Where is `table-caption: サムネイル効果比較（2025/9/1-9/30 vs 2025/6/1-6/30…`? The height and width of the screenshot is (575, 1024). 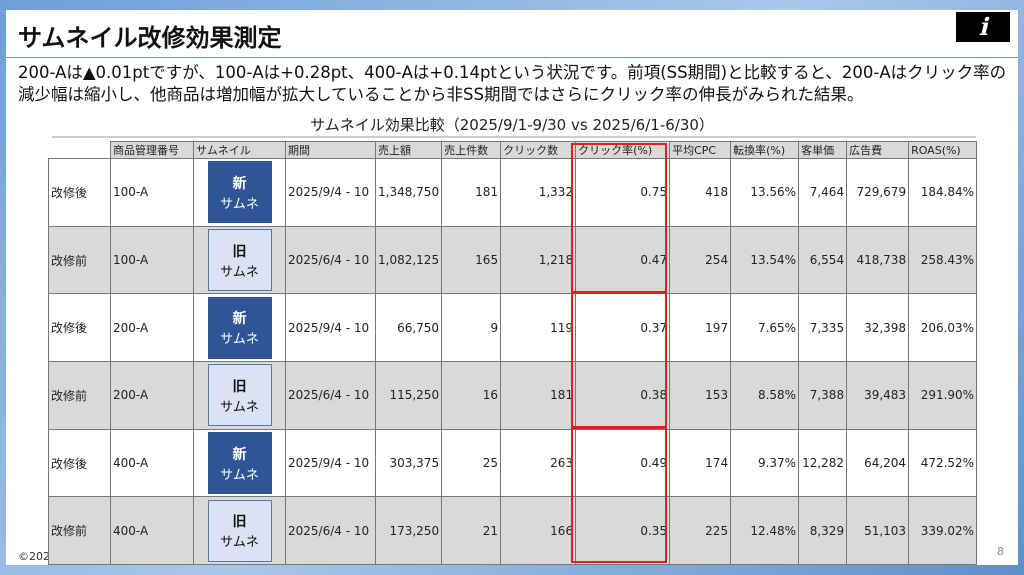 table-caption: サムネイル効果比較（2025/9/1-9/30 vs 2025/6/1-6/30… is located at coordinates (512, 125).